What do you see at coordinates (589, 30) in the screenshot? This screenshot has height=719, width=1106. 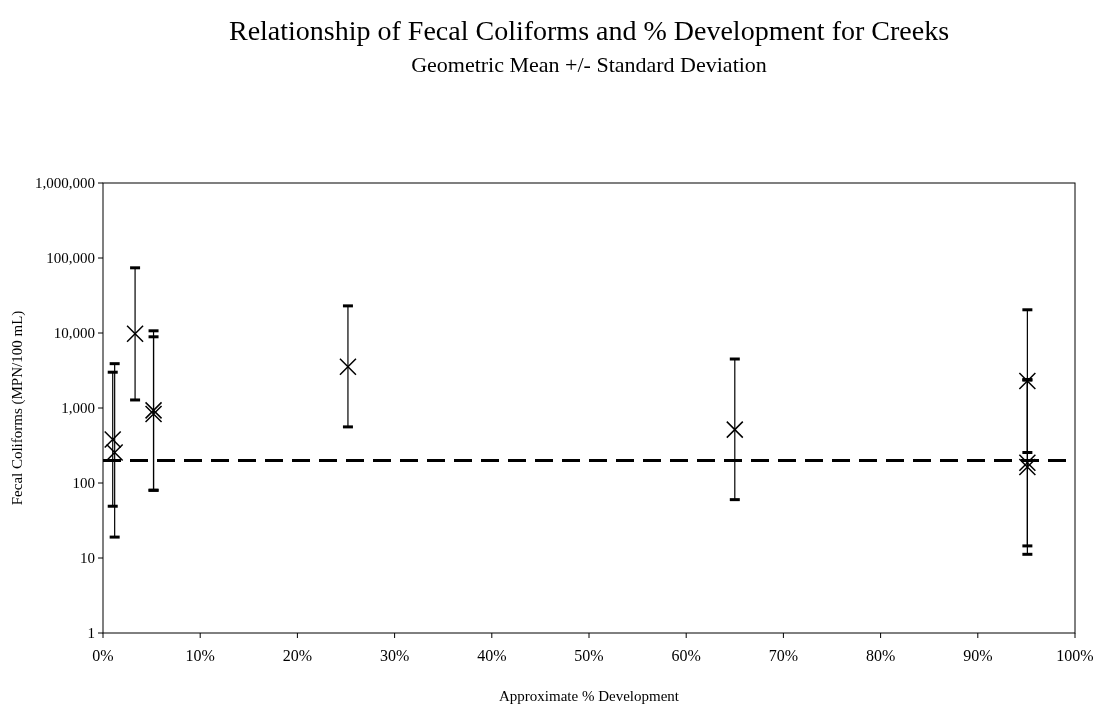 I see `chart-title: Relationship of Fecal Coliforms and % Development for Creeks` at bounding box center [589, 30].